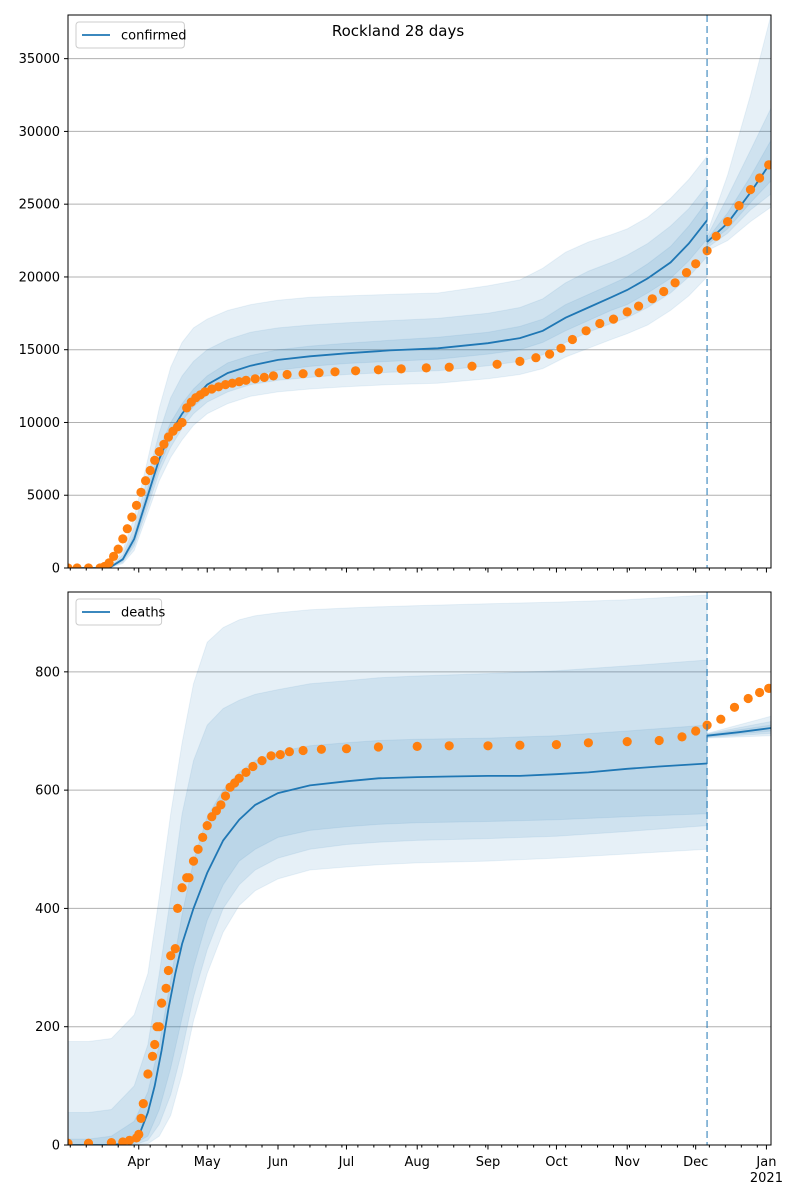 The image size is (800, 1200). What do you see at coordinates (488, 1162) in the screenshot?
I see `x-tick-label: Sep` at bounding box center [488, 1162].